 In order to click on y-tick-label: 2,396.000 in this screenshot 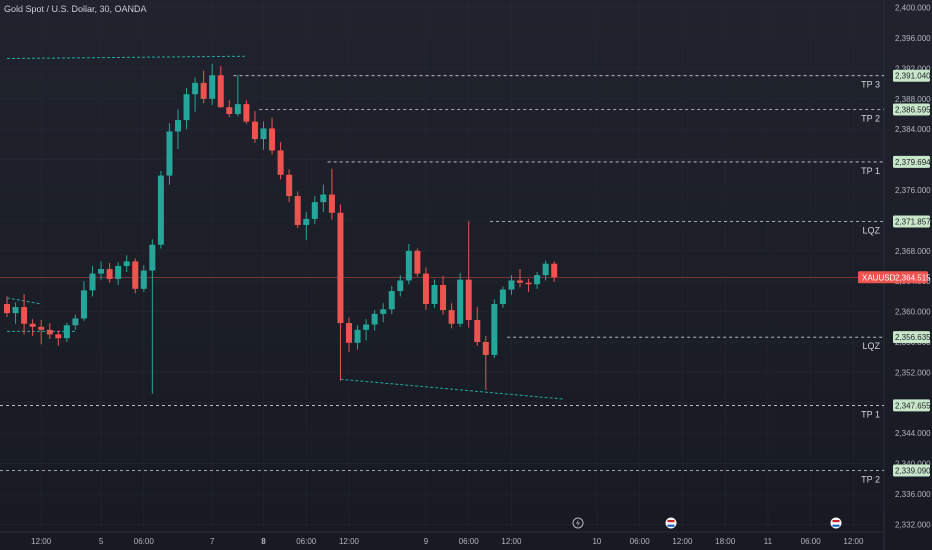, I will do `click(913, 38)`.